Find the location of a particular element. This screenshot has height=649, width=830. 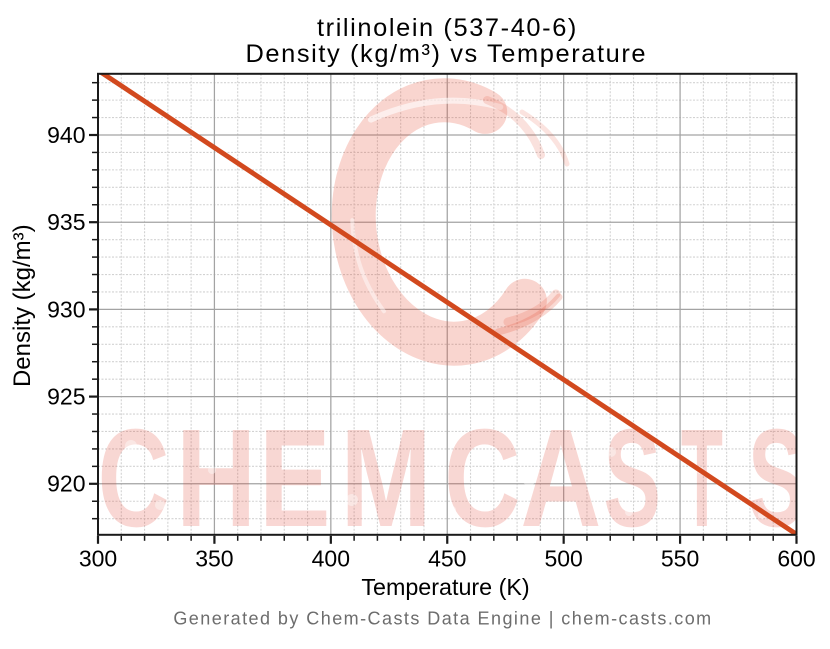

svg-text: 550 is located at coordinates (680, 559).